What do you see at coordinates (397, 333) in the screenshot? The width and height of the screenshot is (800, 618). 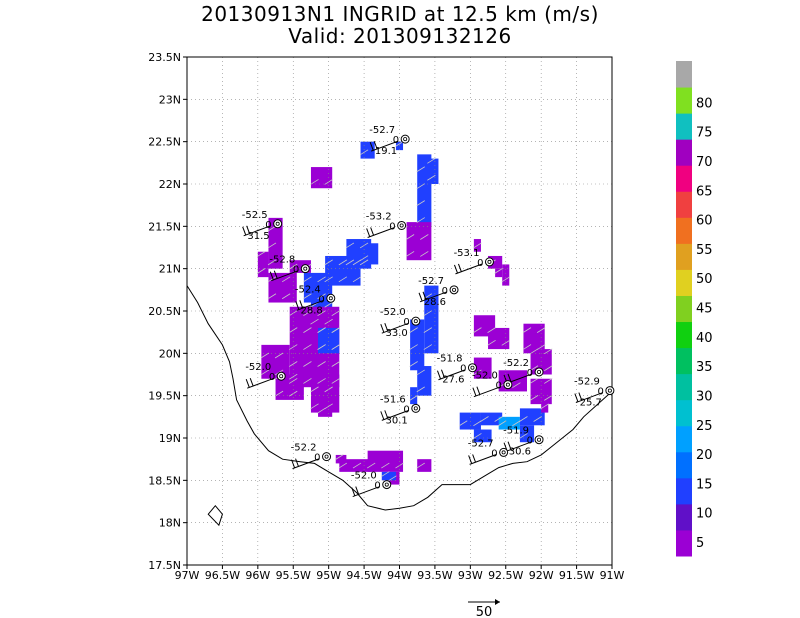 I see `station-value-bottom: 33.0` at bounding box center [397, 333].